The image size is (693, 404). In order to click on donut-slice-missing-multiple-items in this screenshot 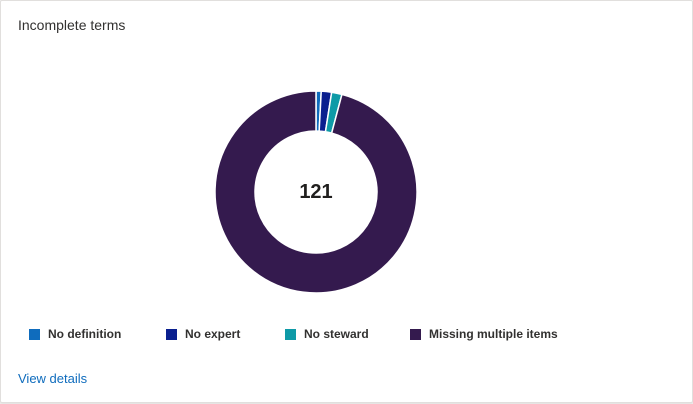, I will do `click(316, 192)`.